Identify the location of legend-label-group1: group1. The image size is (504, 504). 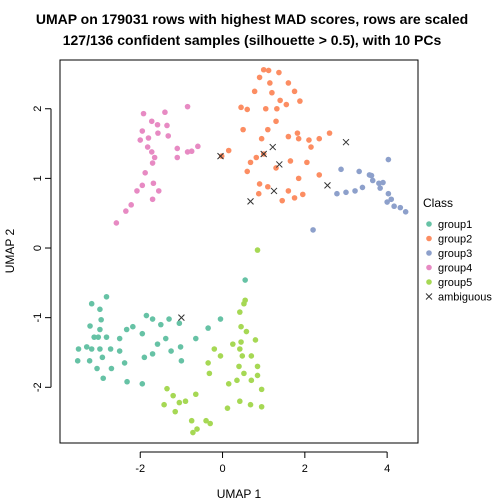
(455, 225).